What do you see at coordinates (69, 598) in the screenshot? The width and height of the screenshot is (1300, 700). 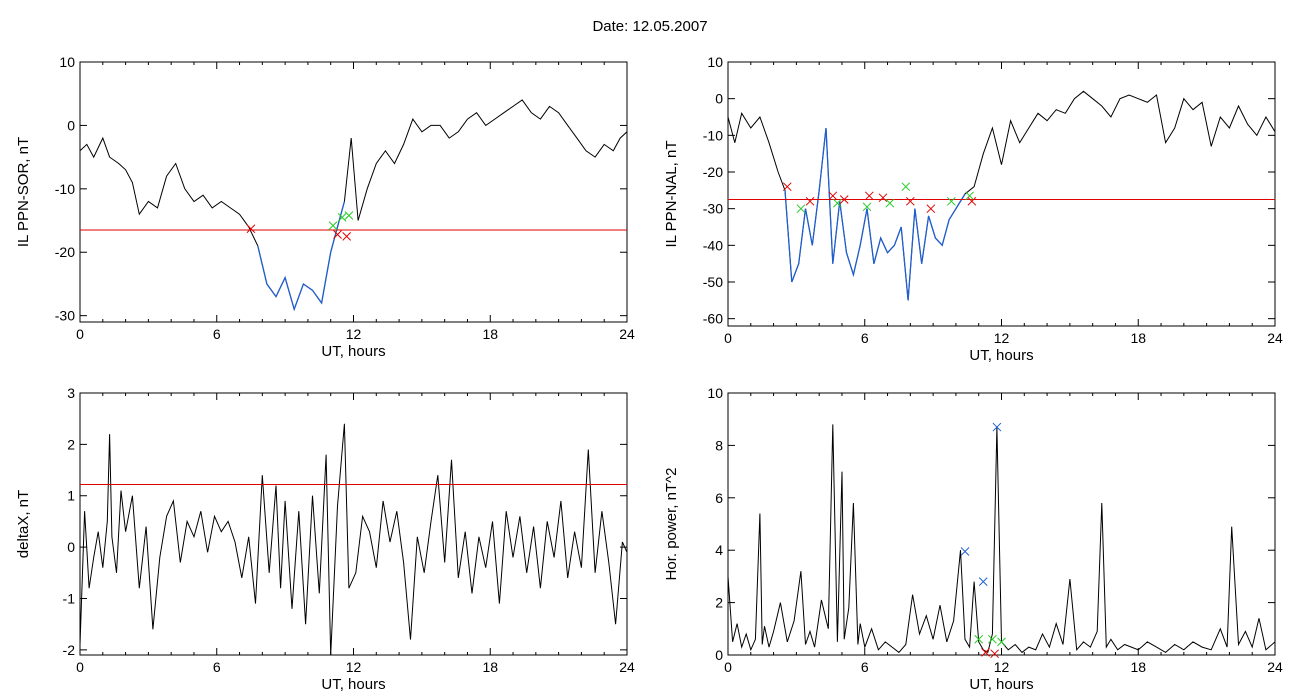 I see `y-tick-label: -1` at bounding box center [69, 598].